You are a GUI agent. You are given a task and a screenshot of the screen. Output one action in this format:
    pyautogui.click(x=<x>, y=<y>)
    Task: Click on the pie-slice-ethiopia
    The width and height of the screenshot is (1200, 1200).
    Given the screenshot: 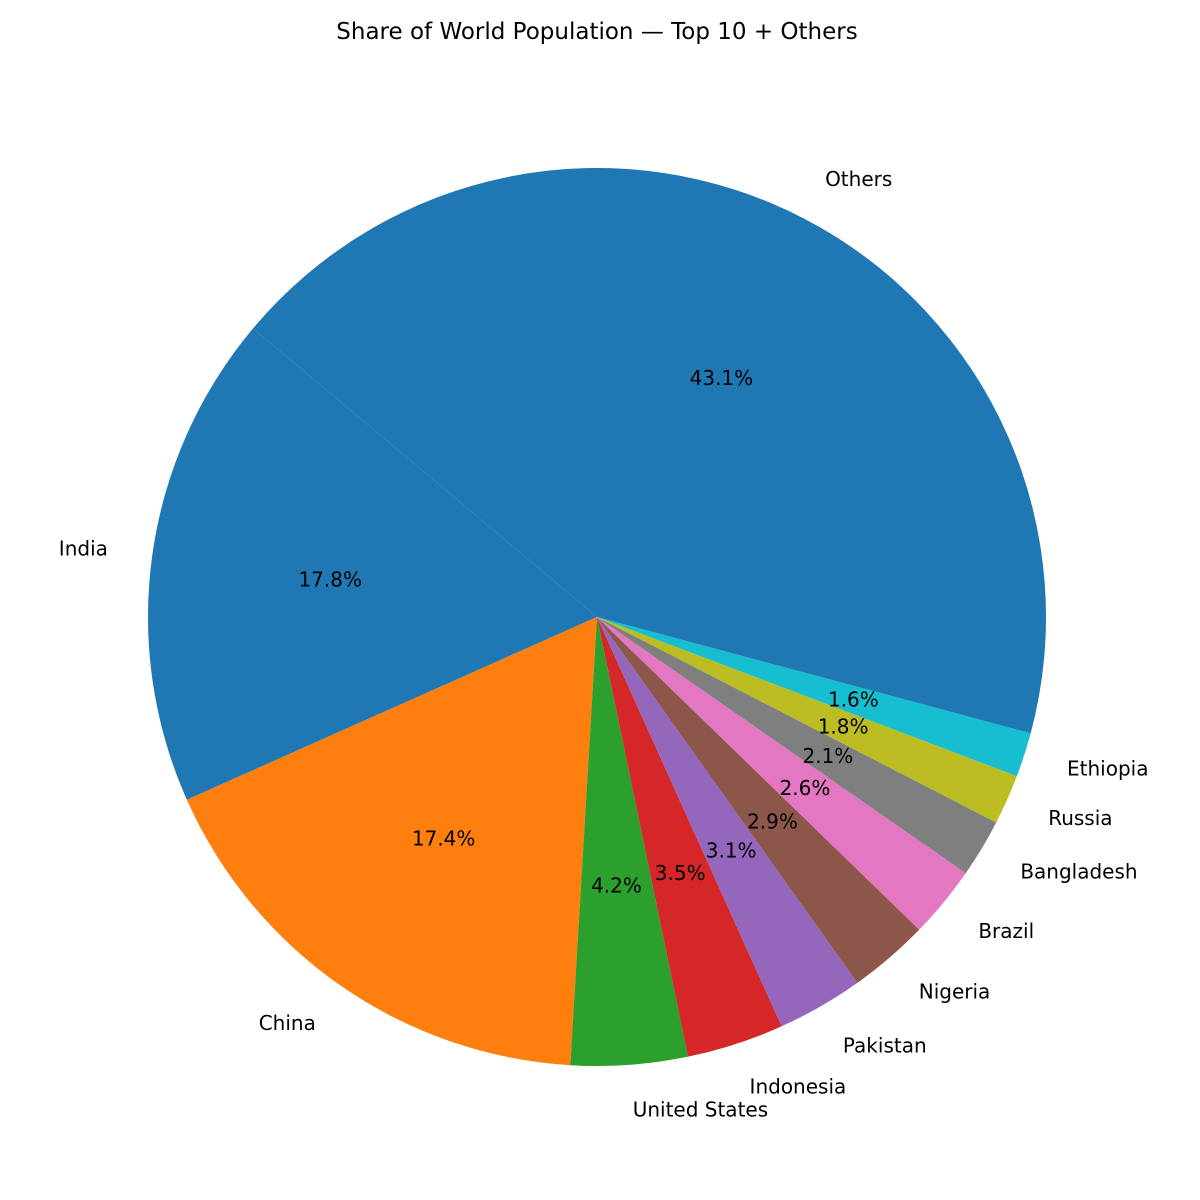 What is the action you would take?
    pyautogui.click(x=814, y=697)
    